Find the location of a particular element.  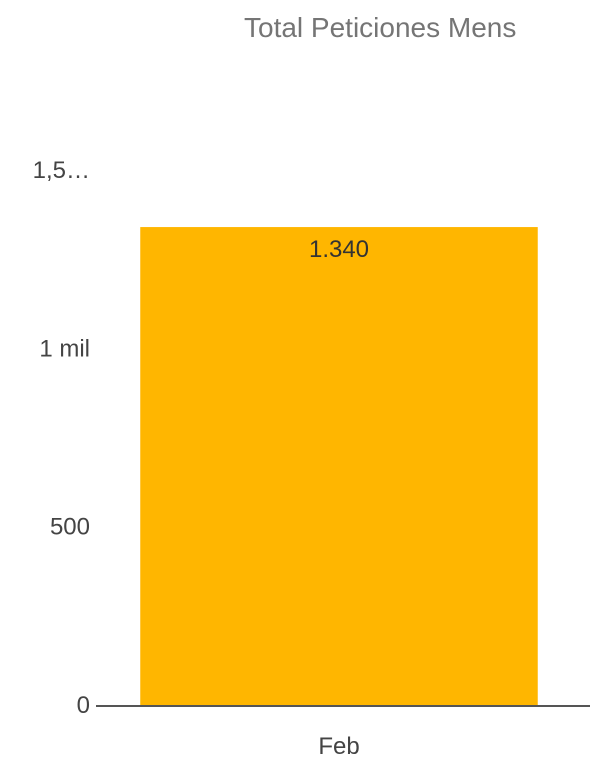

bar-value-label: 1.340 is located at coordinates (339, 249).